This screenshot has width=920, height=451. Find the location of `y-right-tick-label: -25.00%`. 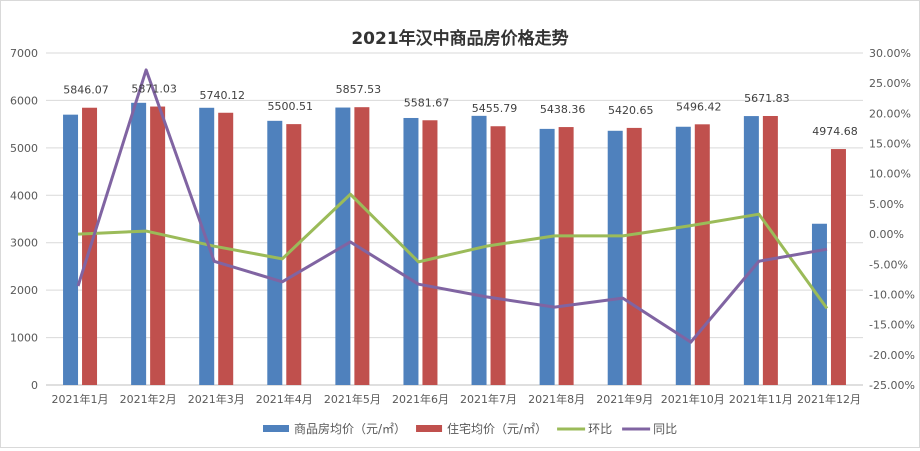

y-right-tick-label: -25.00% is located at coordinates (892, 385).